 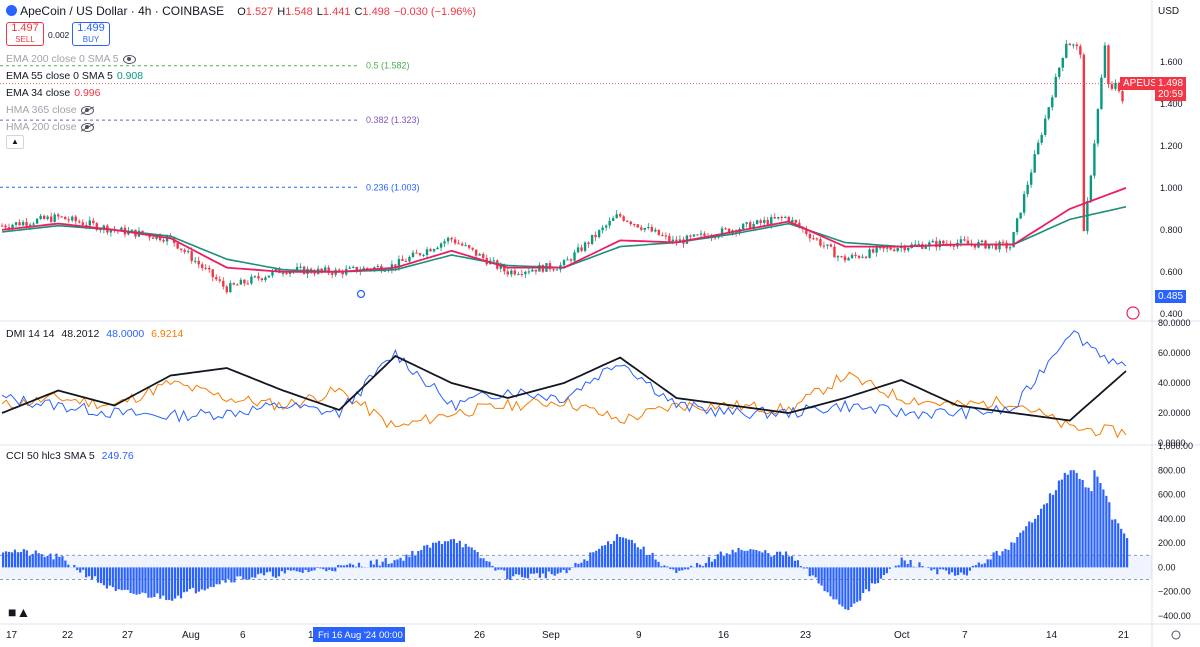 I want to click on adx-line, so click(x=564, y=388).